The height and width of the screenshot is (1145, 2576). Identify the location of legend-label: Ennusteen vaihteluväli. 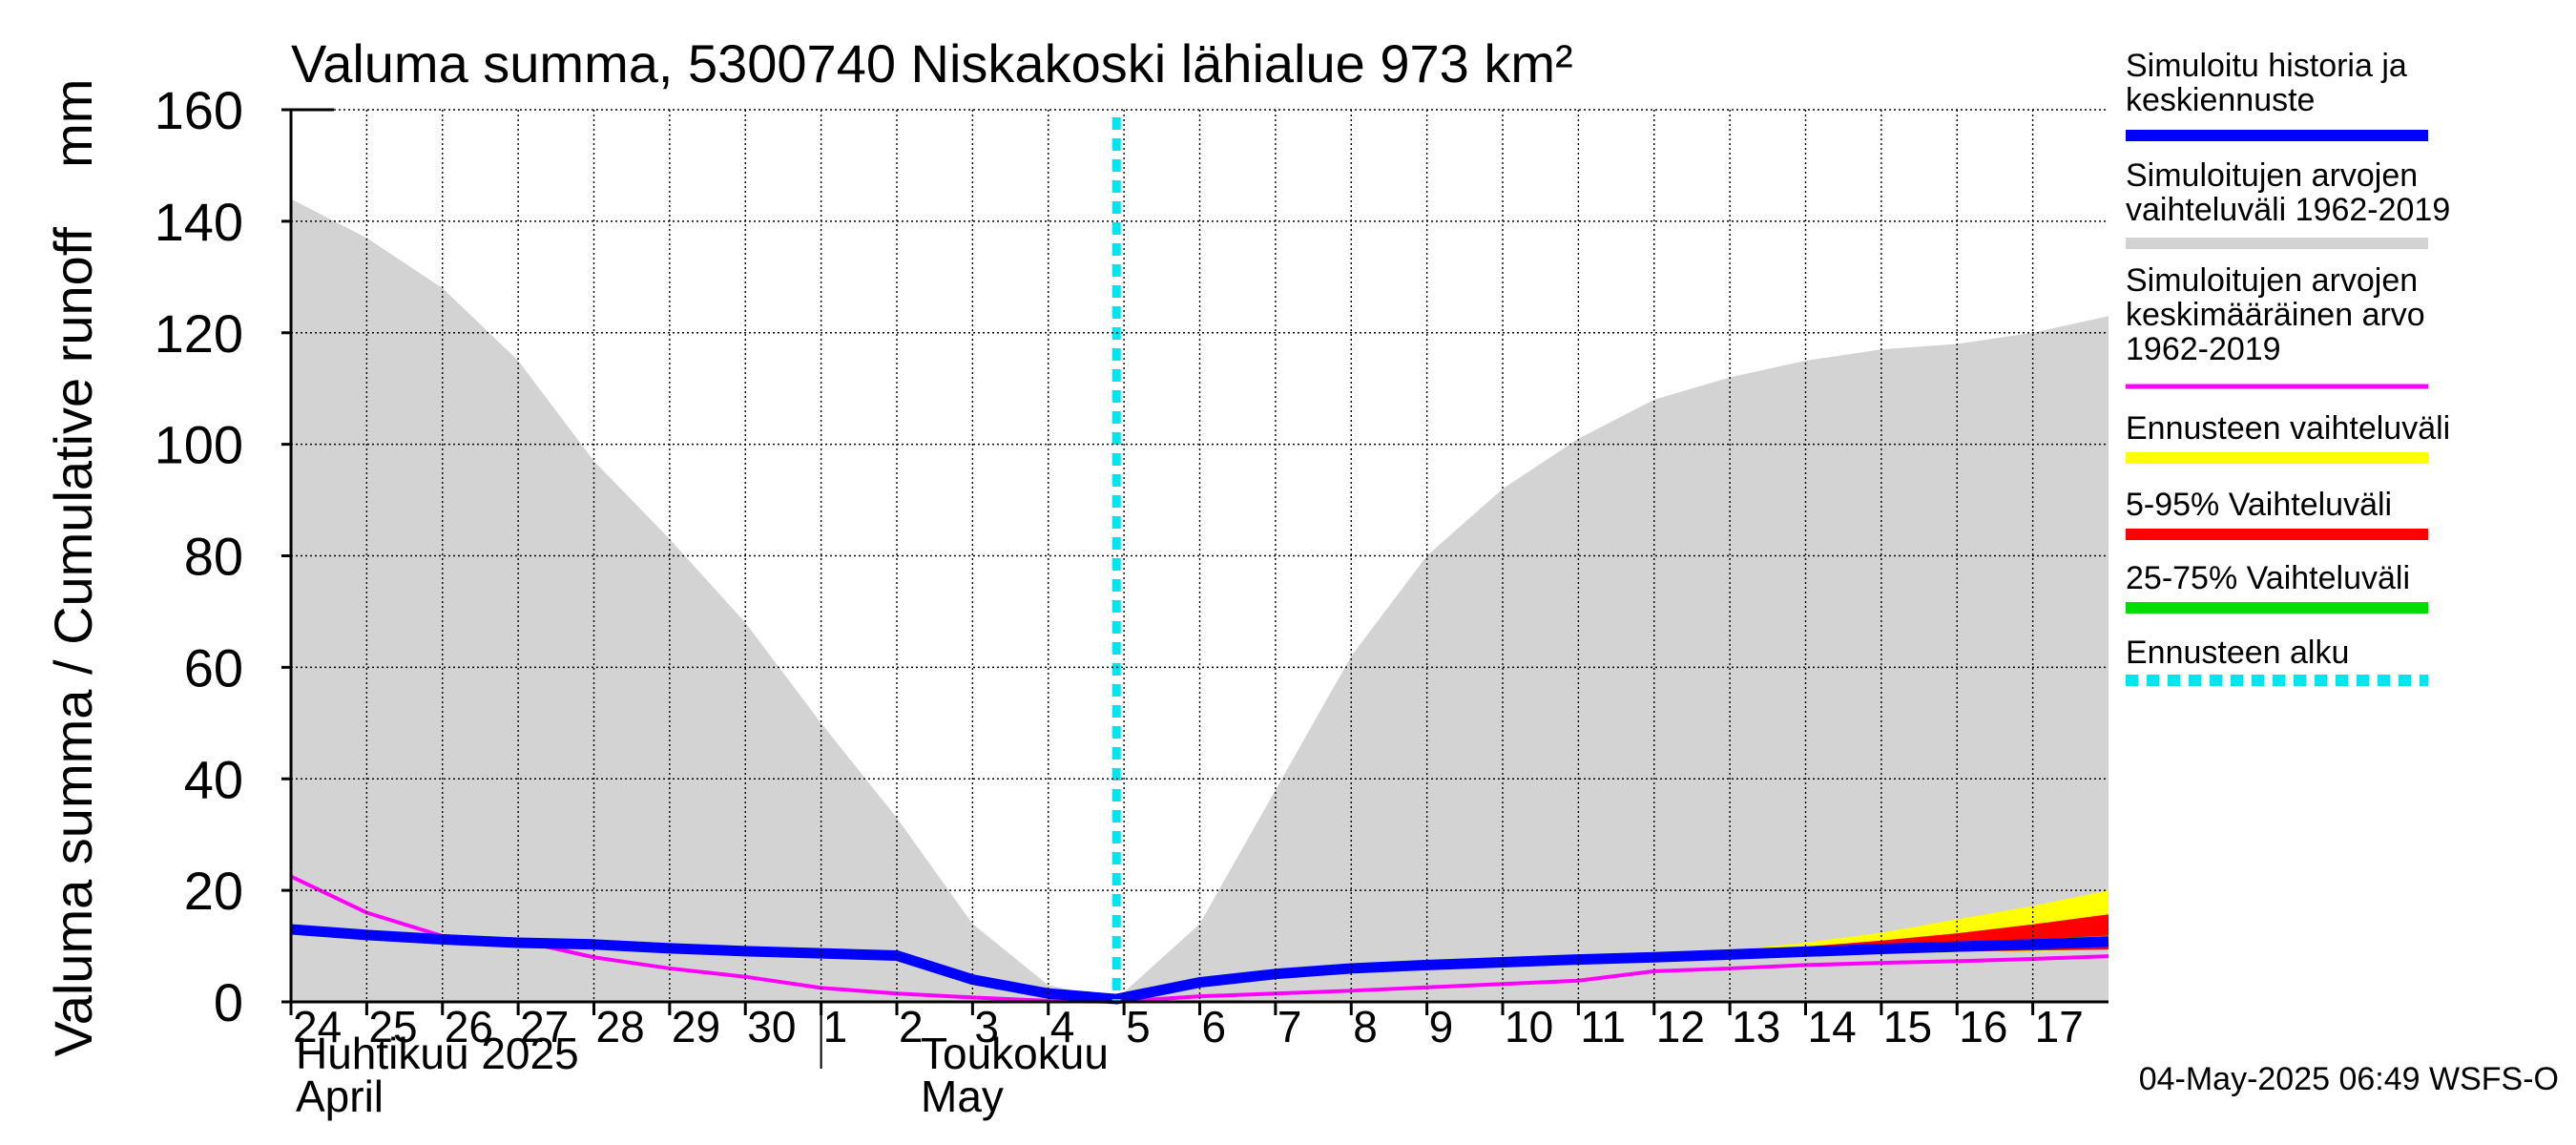
(2288, 429).